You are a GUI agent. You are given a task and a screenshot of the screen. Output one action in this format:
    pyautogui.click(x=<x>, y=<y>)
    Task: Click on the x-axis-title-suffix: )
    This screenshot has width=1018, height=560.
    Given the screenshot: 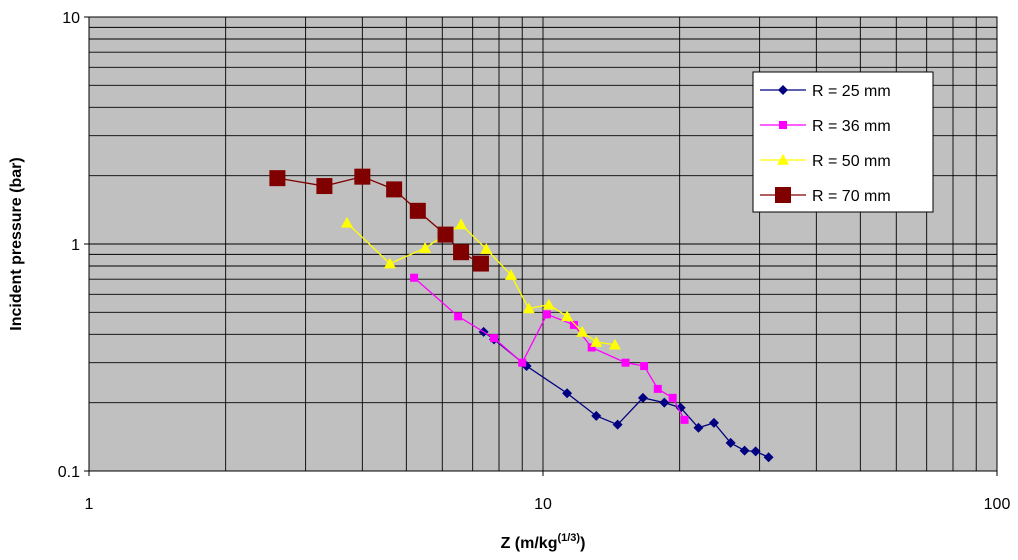 What is the action you would take?
    pyautogui.click(x=582, y=543)
    